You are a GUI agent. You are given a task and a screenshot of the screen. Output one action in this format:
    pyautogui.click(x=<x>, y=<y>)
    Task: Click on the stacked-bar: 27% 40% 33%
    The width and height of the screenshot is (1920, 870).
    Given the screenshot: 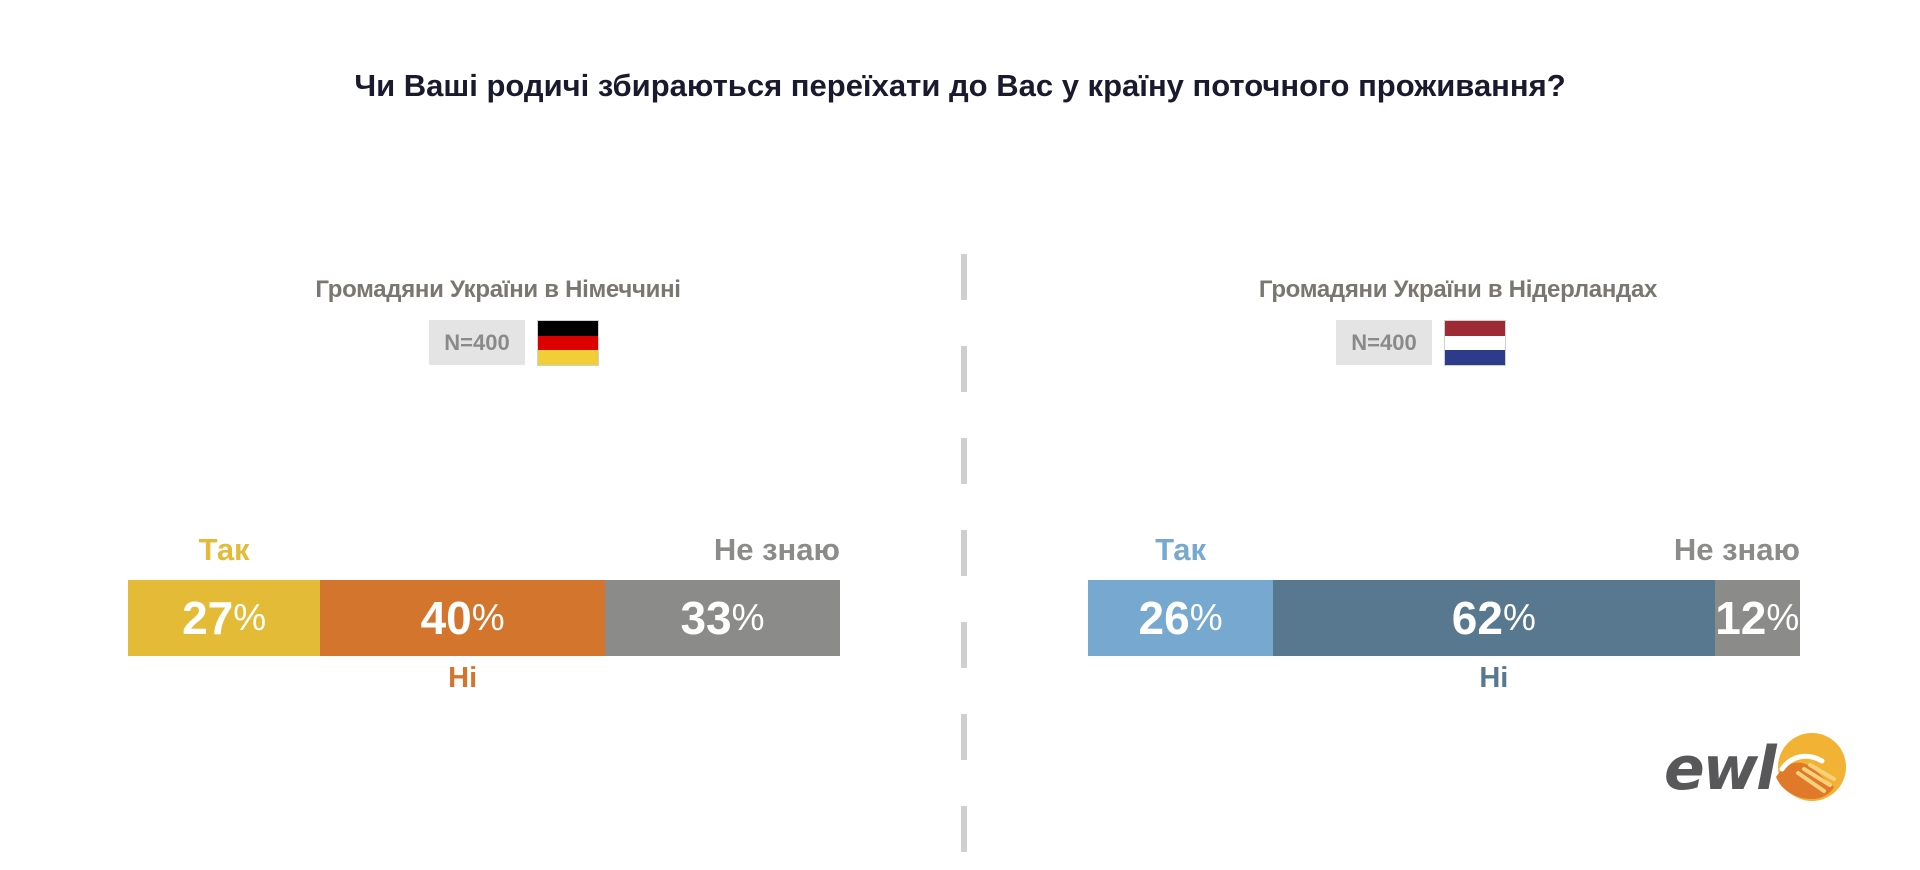 What is the action you would take?
    pyautogui.click(x=484, y=618)
    